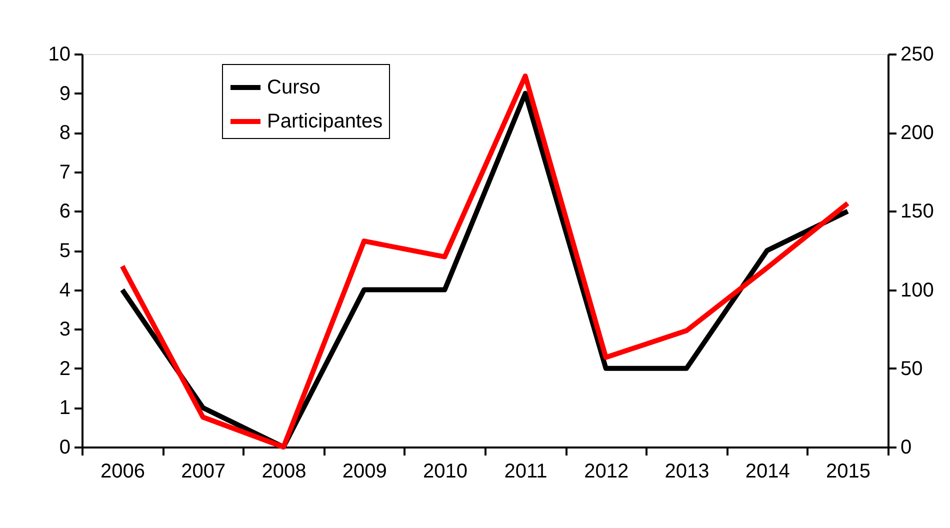  Describe the element at coordinates (526, 471) in the screenshot. I see `x-tick-label: 2011` at that location.